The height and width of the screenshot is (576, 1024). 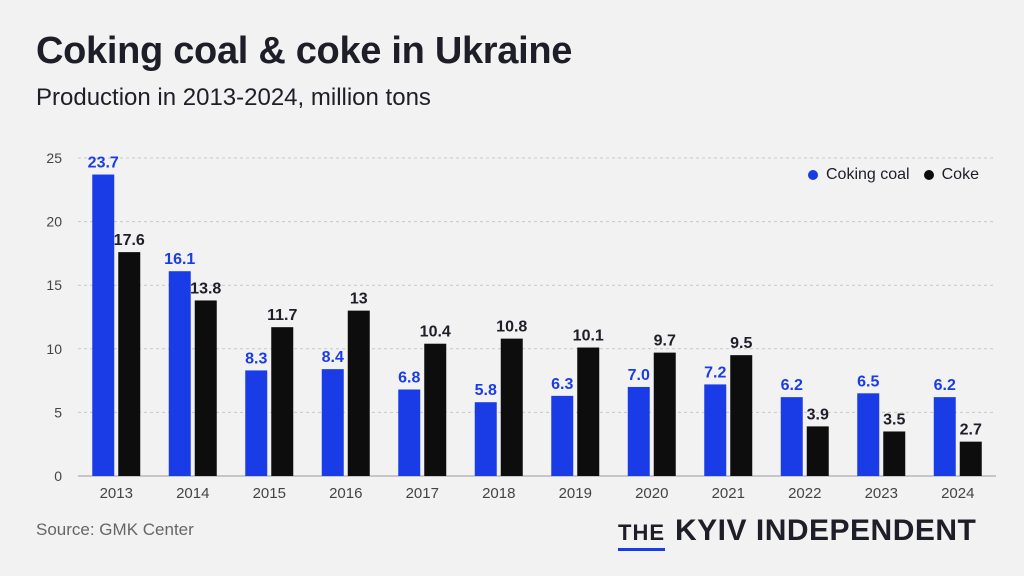 I want to click on legend-label-coking-coal: Coking coal, so click(x=868, y=174).